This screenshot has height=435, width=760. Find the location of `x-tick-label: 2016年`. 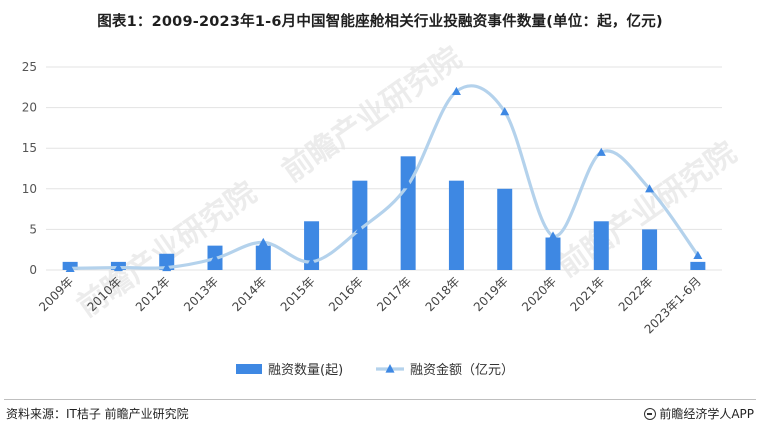

x-tick-label: 2016年 is located at coordinates (346, 294).